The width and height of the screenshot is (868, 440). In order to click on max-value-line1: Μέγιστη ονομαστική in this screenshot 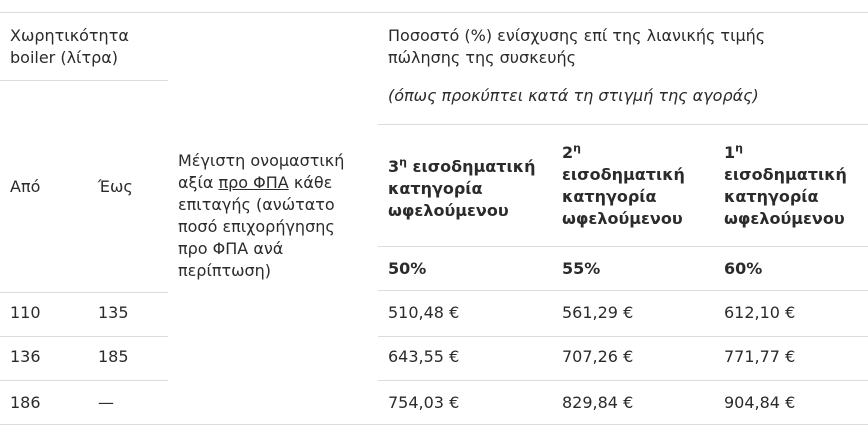, I will do `click(261, 160)`.